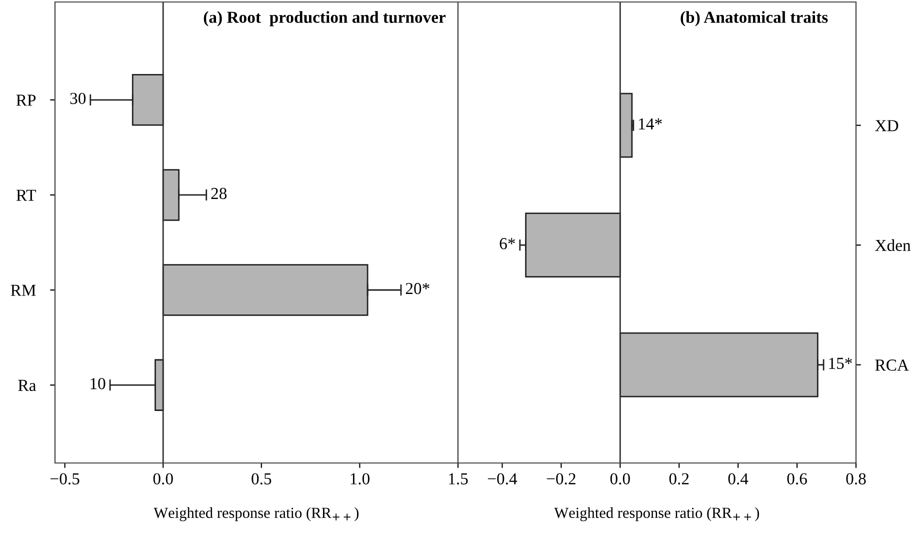 This screenshot has height=549, width=917. I want to click on x-tick-label: −0.2, so click(561, 479).